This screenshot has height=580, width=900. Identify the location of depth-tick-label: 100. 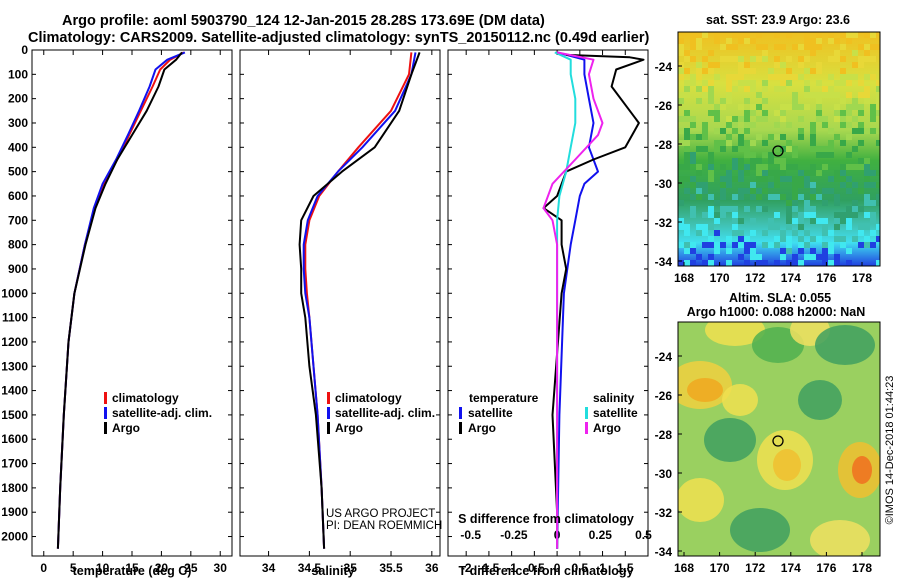
(18, 74).